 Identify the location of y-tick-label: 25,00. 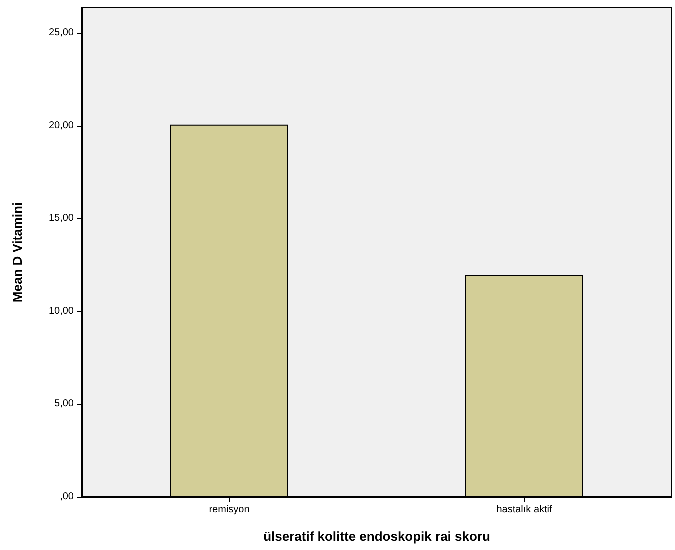
(61, 33).